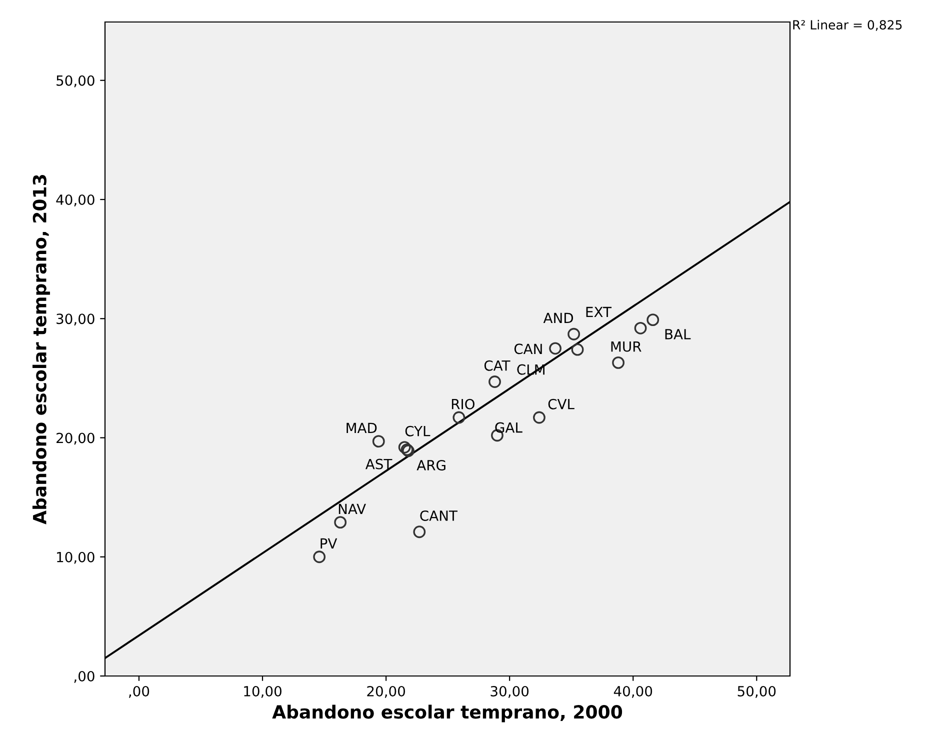 The width and height of the screenshot is (934, 743). What do you see at coordinates (378, 464) in the screenshot?
I see `annotation: AST` at bounding box center [378, 464].